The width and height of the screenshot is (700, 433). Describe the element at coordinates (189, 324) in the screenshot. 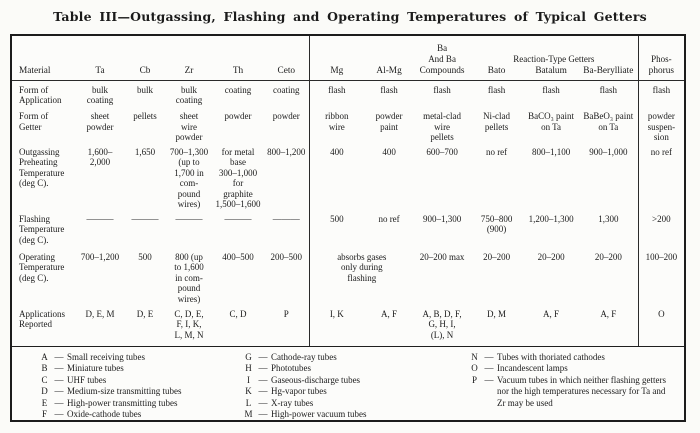

I see `table-cell: C, D, E, F, I, K, L, M, N` at that location.